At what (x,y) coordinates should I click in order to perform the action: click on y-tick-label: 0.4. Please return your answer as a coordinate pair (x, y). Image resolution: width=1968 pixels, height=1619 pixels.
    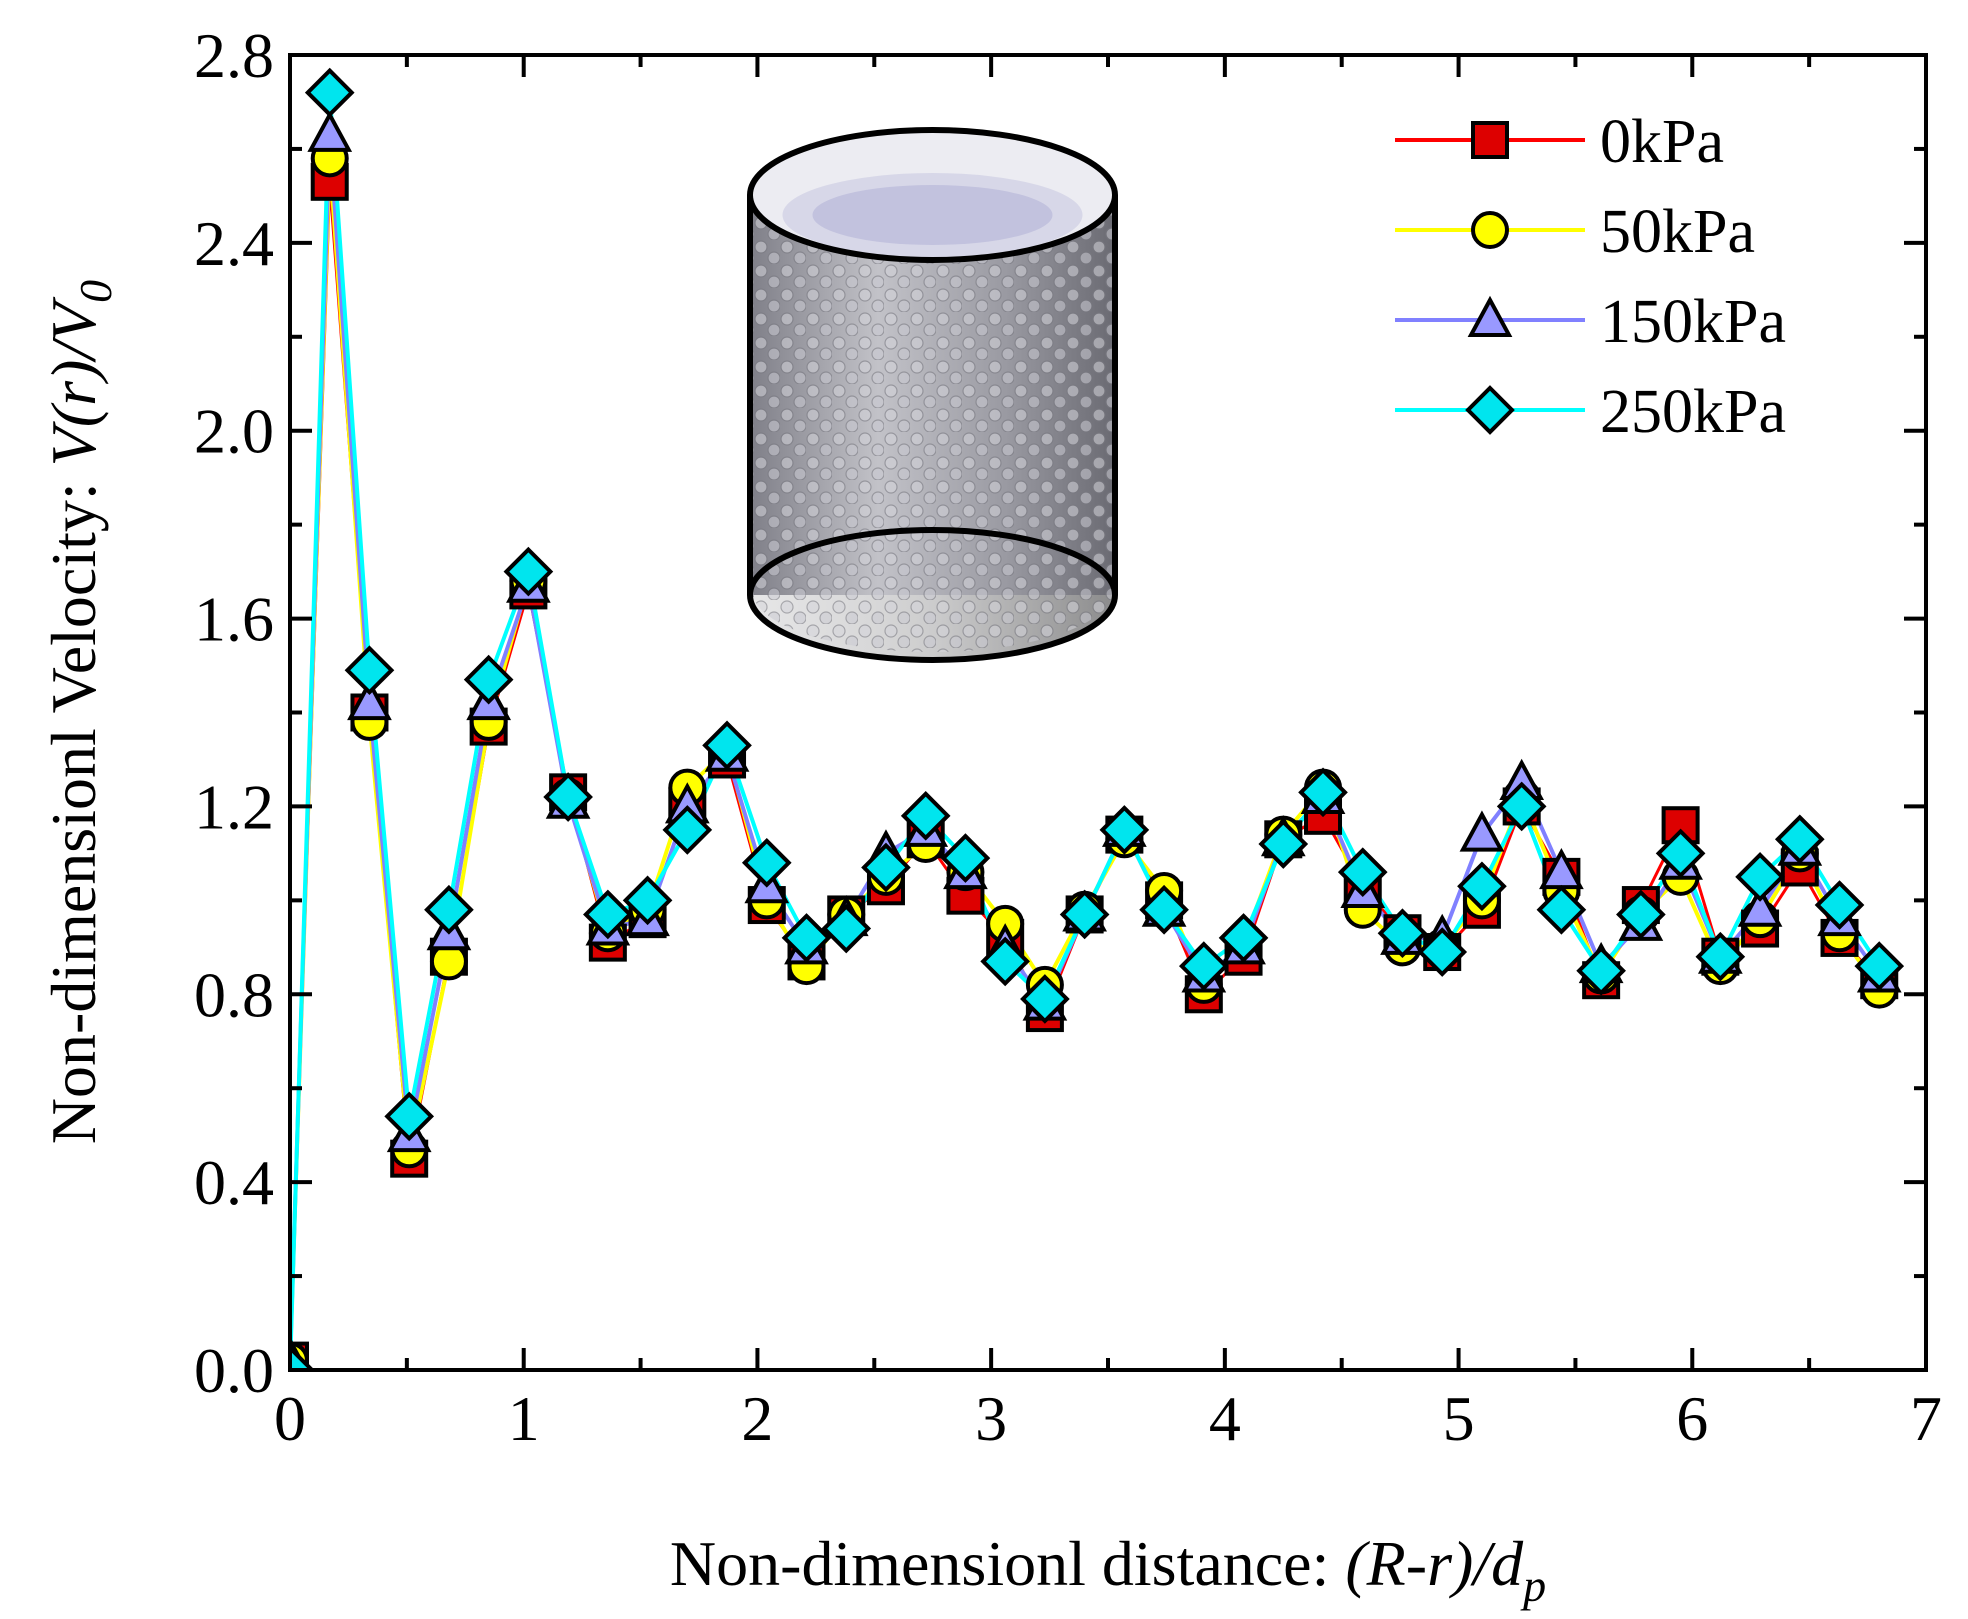
    Looking at the image, I should click on (234, 1182).